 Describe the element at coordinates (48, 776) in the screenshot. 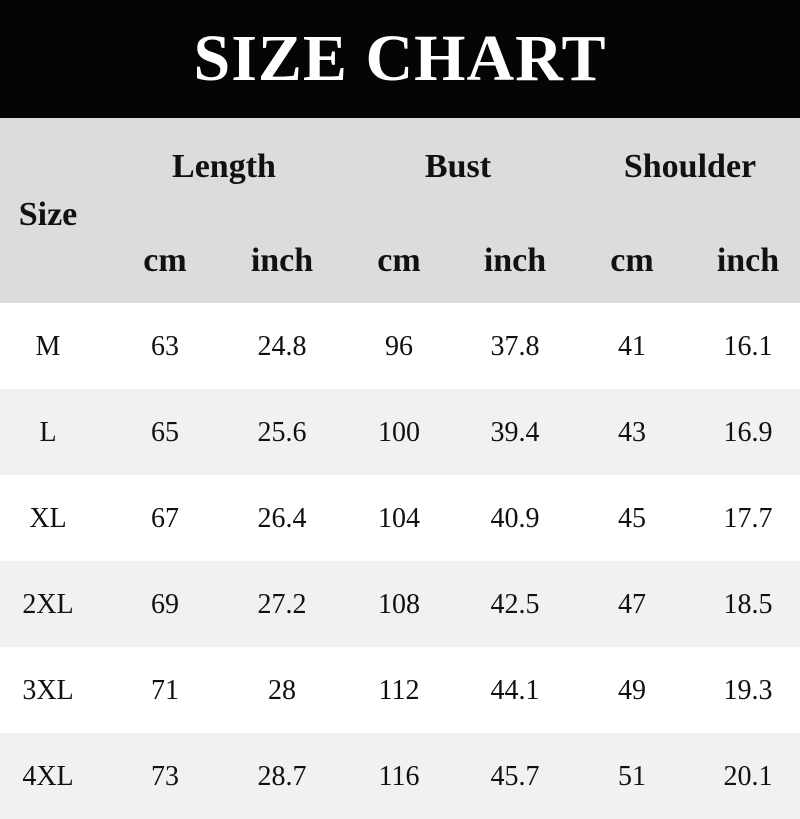

I see `size-cell: 4XL` at that location.